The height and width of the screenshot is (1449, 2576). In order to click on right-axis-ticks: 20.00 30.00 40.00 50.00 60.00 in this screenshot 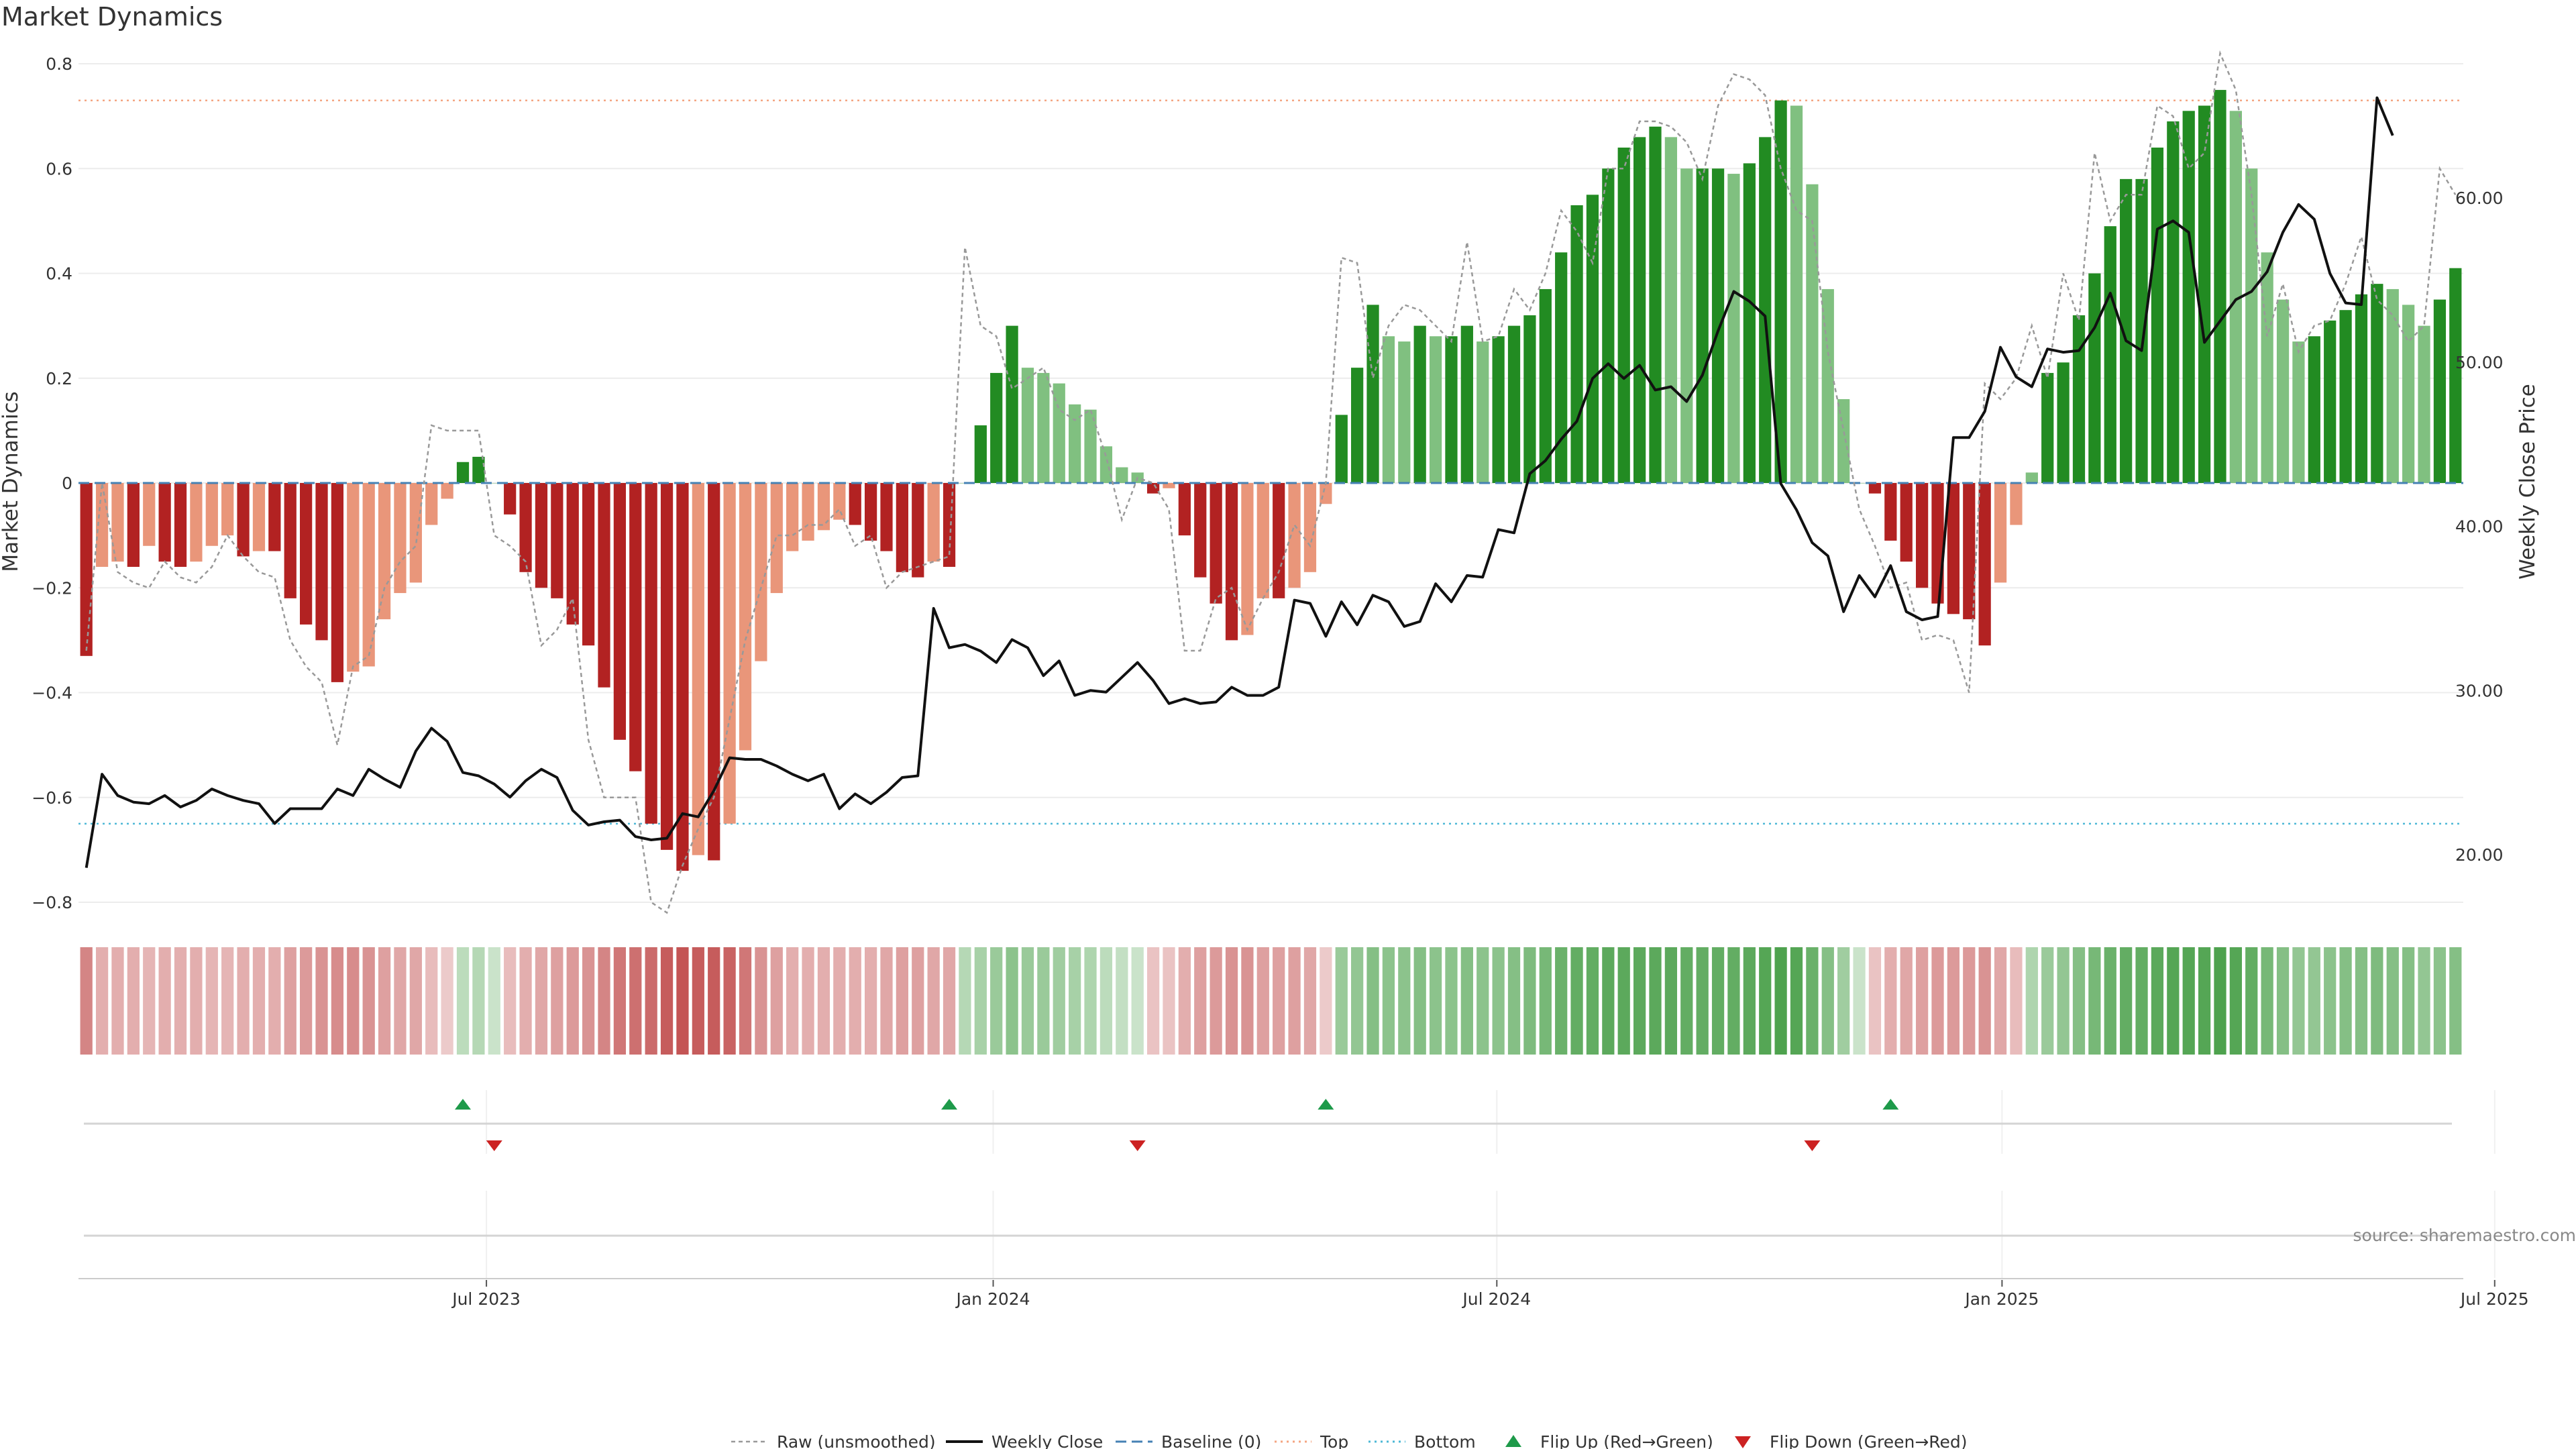, I will do `click(2479, 527)`.